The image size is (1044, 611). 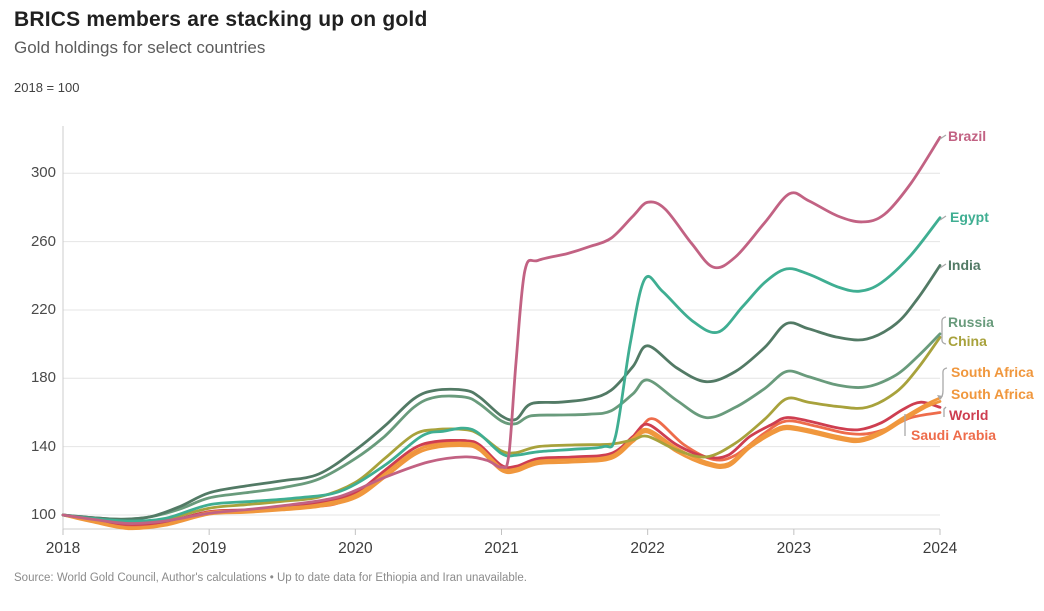 I want to click on series-label-saudi-arabia: Saudi Arabia, so click(x=954, y=435).